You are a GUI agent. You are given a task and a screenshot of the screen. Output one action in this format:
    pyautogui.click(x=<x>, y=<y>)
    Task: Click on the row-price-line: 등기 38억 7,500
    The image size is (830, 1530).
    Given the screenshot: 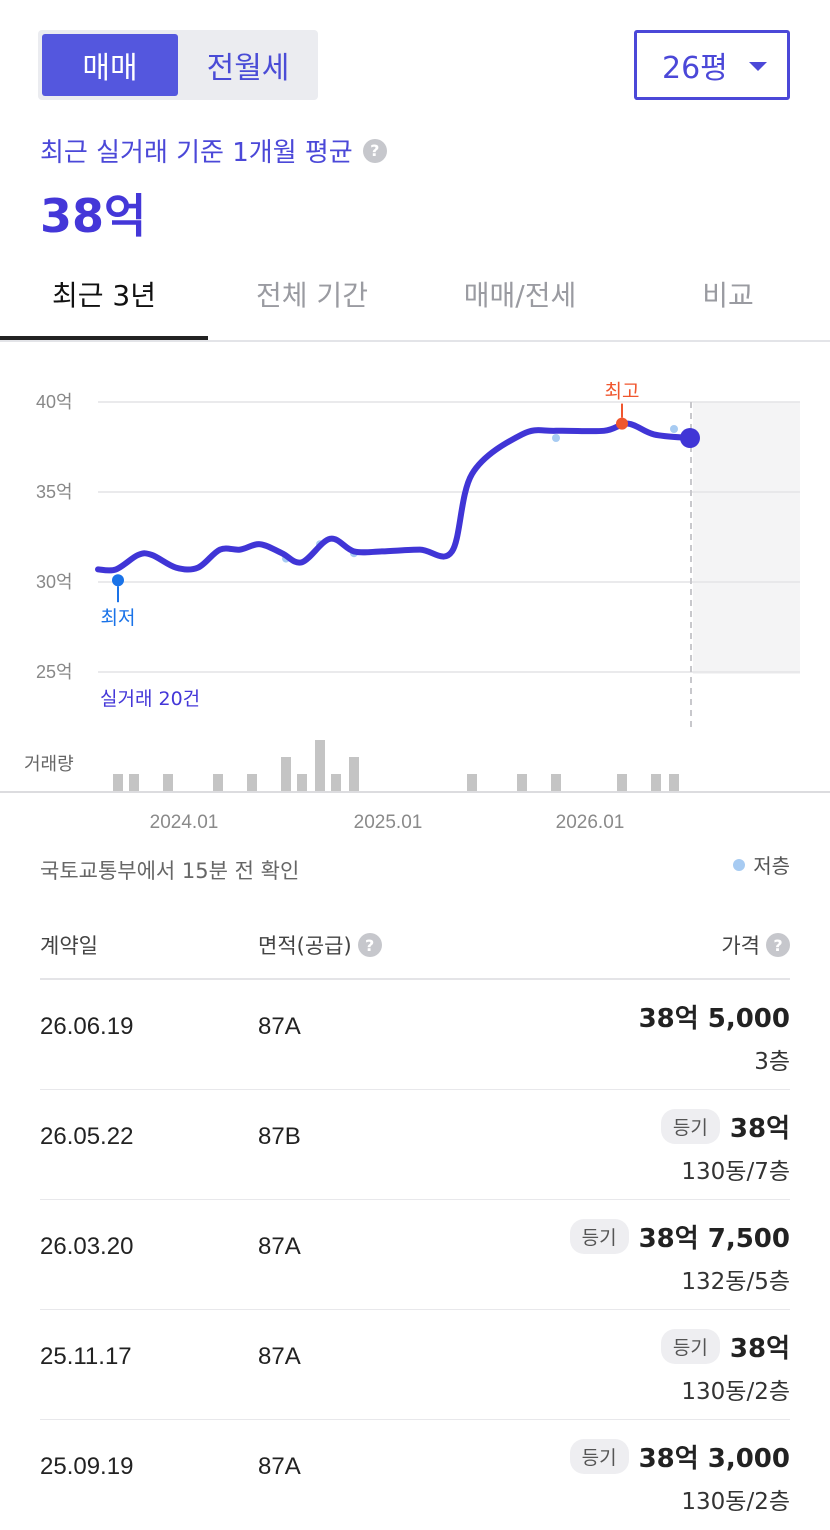 What is the action you would take?
    pyautogui.click(x=679, y=1236)
    